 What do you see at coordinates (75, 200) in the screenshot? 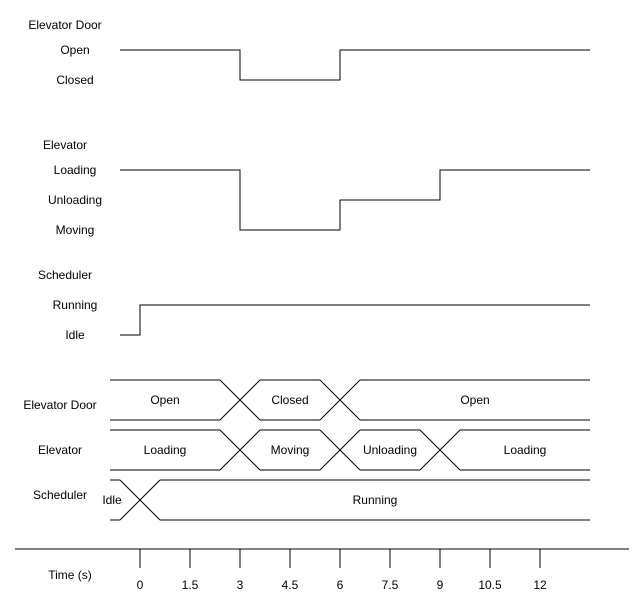
I see `level-label-unloading: Unloading` at bounding box center [75, 200].